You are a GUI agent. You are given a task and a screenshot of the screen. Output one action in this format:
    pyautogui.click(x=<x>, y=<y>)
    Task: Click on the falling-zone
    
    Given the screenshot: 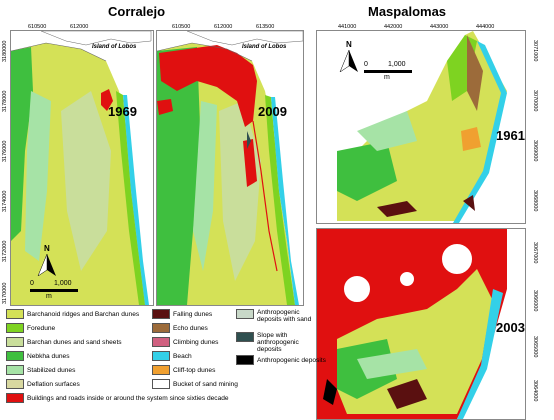 What is the action you would take?
    pyautogui.click(x=407, y=394)
    